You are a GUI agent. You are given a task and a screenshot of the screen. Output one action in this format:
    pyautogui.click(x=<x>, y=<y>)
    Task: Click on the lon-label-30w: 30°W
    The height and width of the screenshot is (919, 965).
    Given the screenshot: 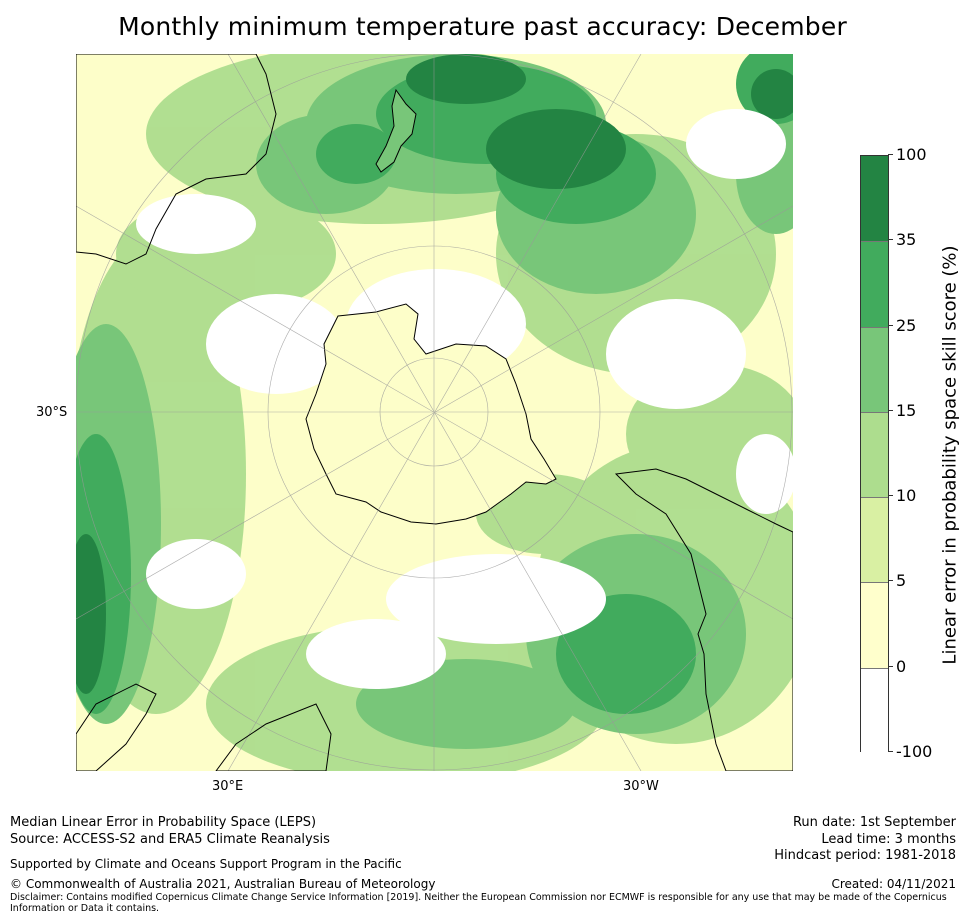 What is the action you would take?
    pyautogui.click(x=641, y=786)
    